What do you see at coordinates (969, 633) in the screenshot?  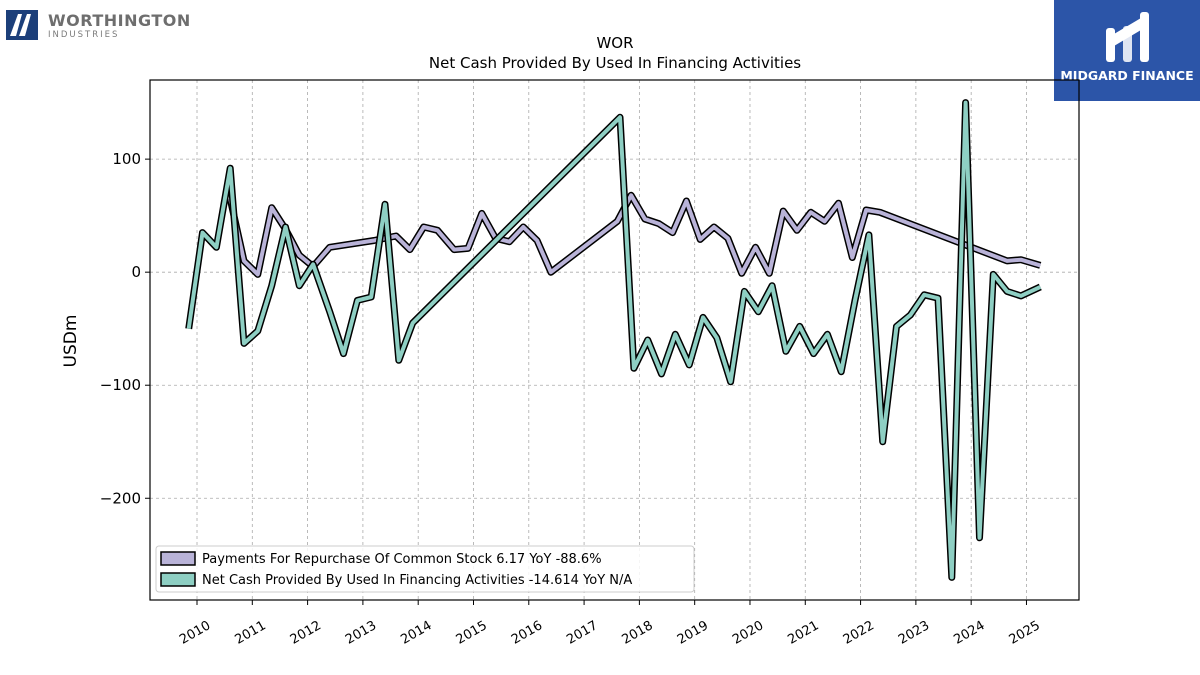 I see `x-tick-label-2024: 2024` at bounding box center [969, 633].